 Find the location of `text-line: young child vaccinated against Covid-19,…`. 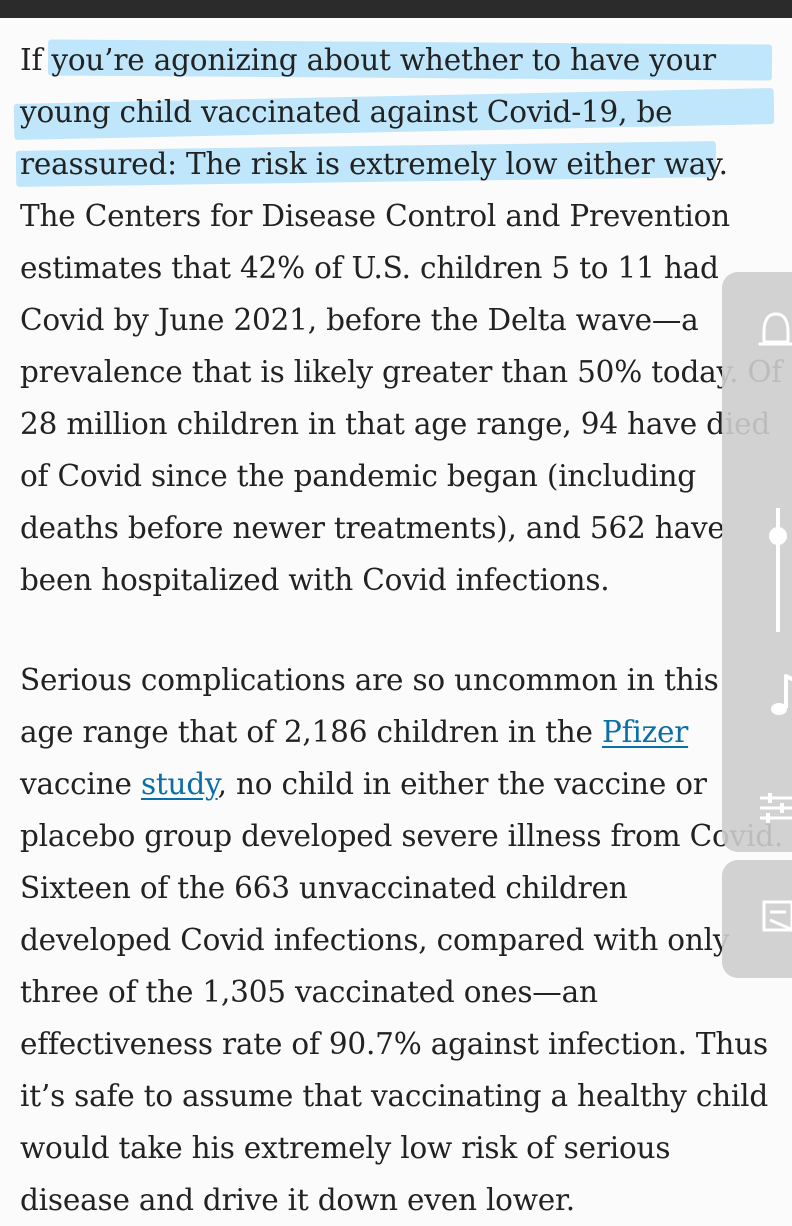

text-line: young child vaccinated against Covid-19,… is located at coordinates (346, 112).